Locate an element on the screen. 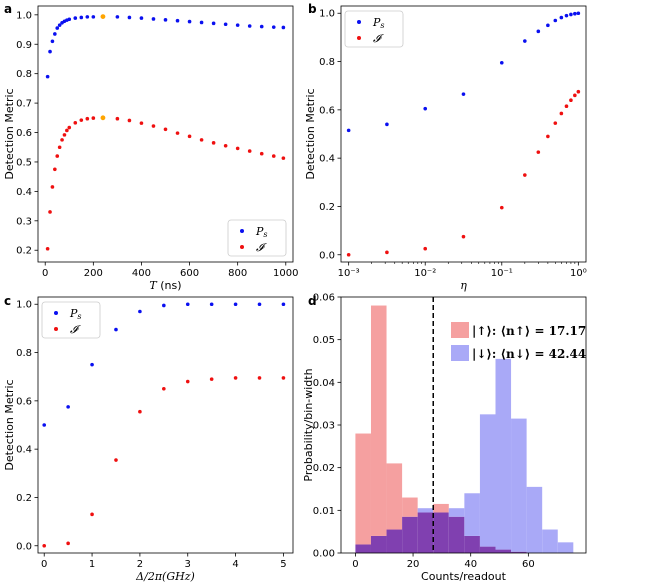 The height and width of the screenshot is (586, 664). a-legend-marker is located at coordinates (242, 231).